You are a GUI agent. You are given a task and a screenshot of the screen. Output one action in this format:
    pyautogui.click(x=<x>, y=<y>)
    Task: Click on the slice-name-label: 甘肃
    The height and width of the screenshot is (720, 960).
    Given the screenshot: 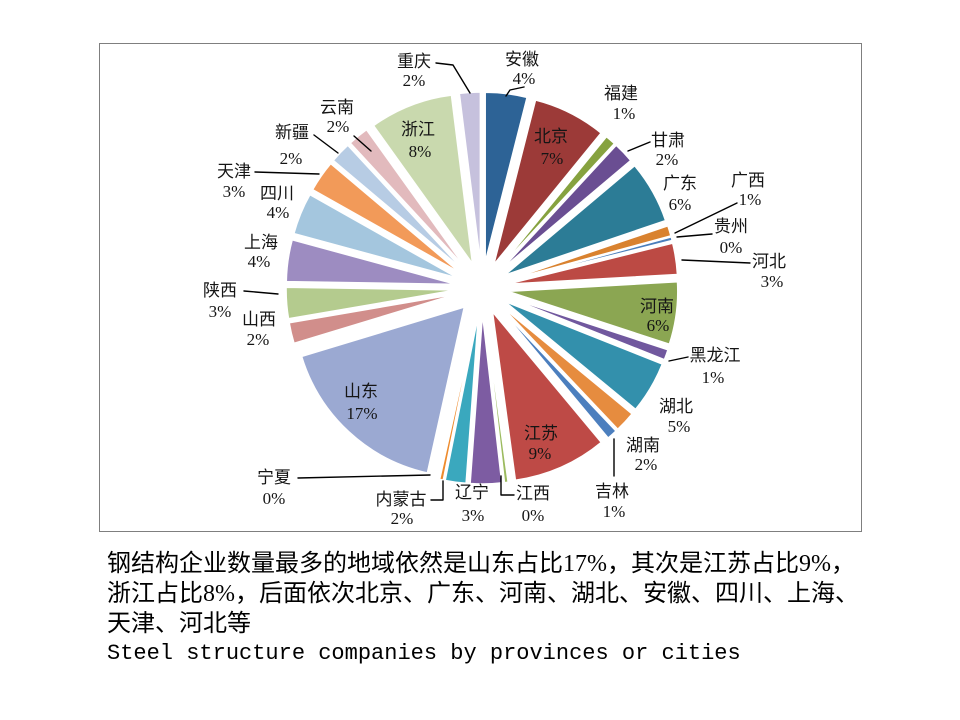 What is the action you would take?
    pyautogui.click(x=668, y=140)
    